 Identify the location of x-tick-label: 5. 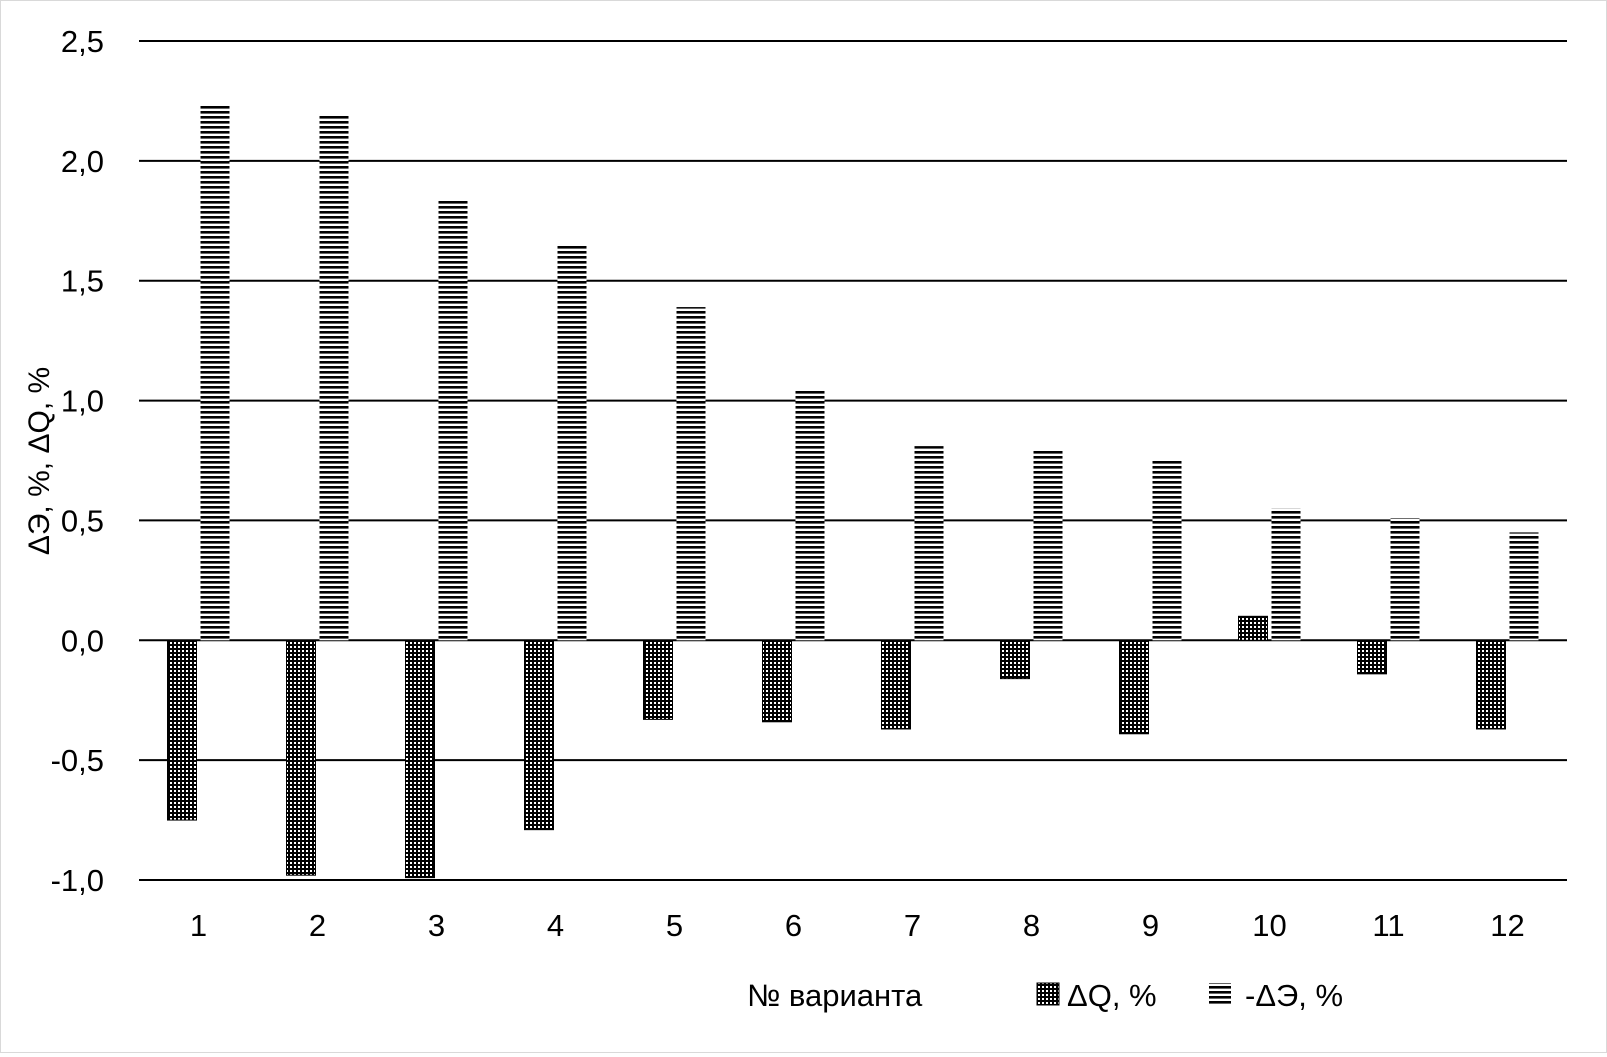
(674, 925).